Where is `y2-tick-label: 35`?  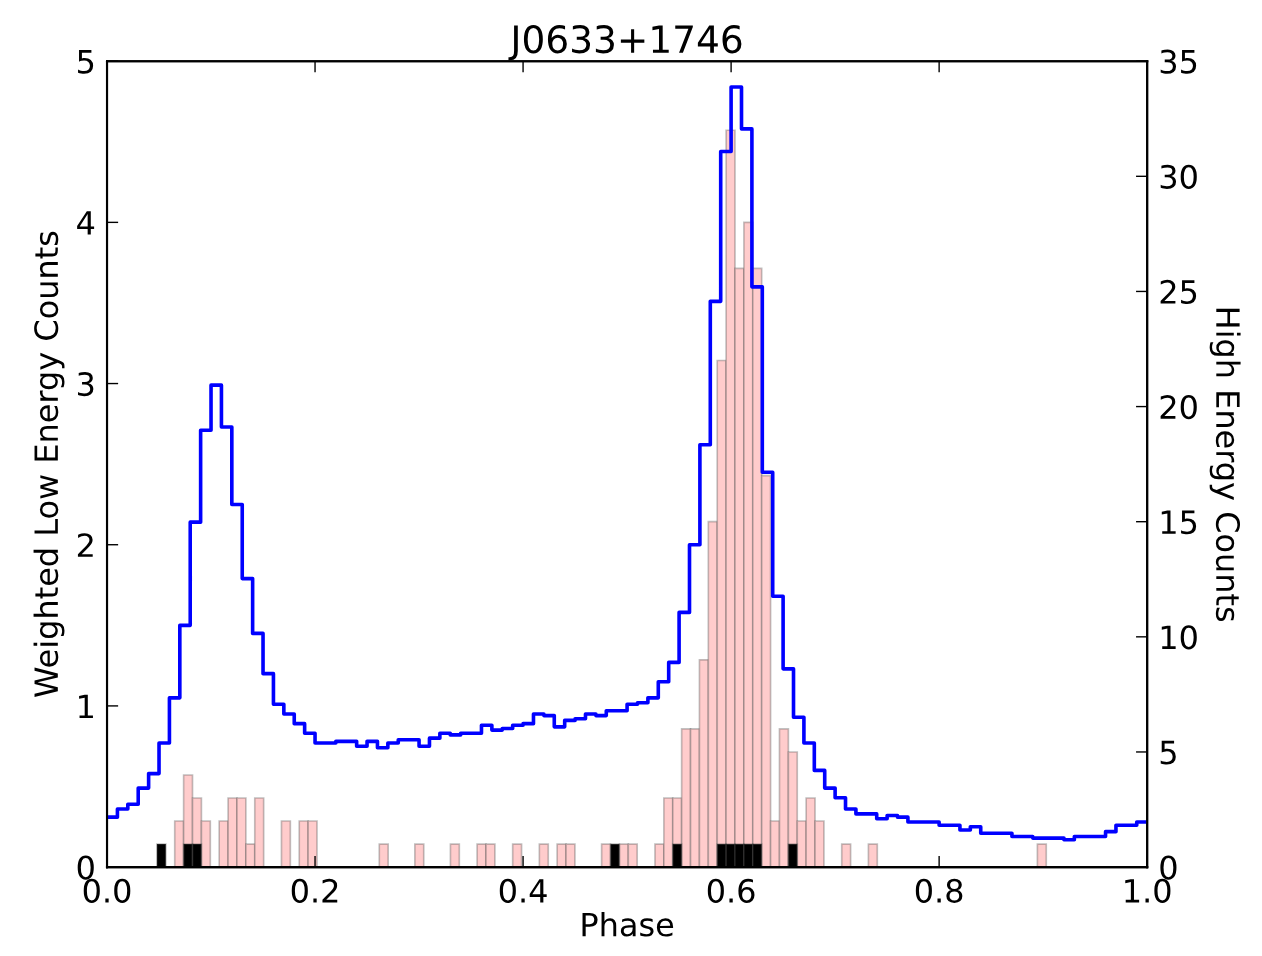
y2-tick-label: 35 is located at coordinates (1178, 61).